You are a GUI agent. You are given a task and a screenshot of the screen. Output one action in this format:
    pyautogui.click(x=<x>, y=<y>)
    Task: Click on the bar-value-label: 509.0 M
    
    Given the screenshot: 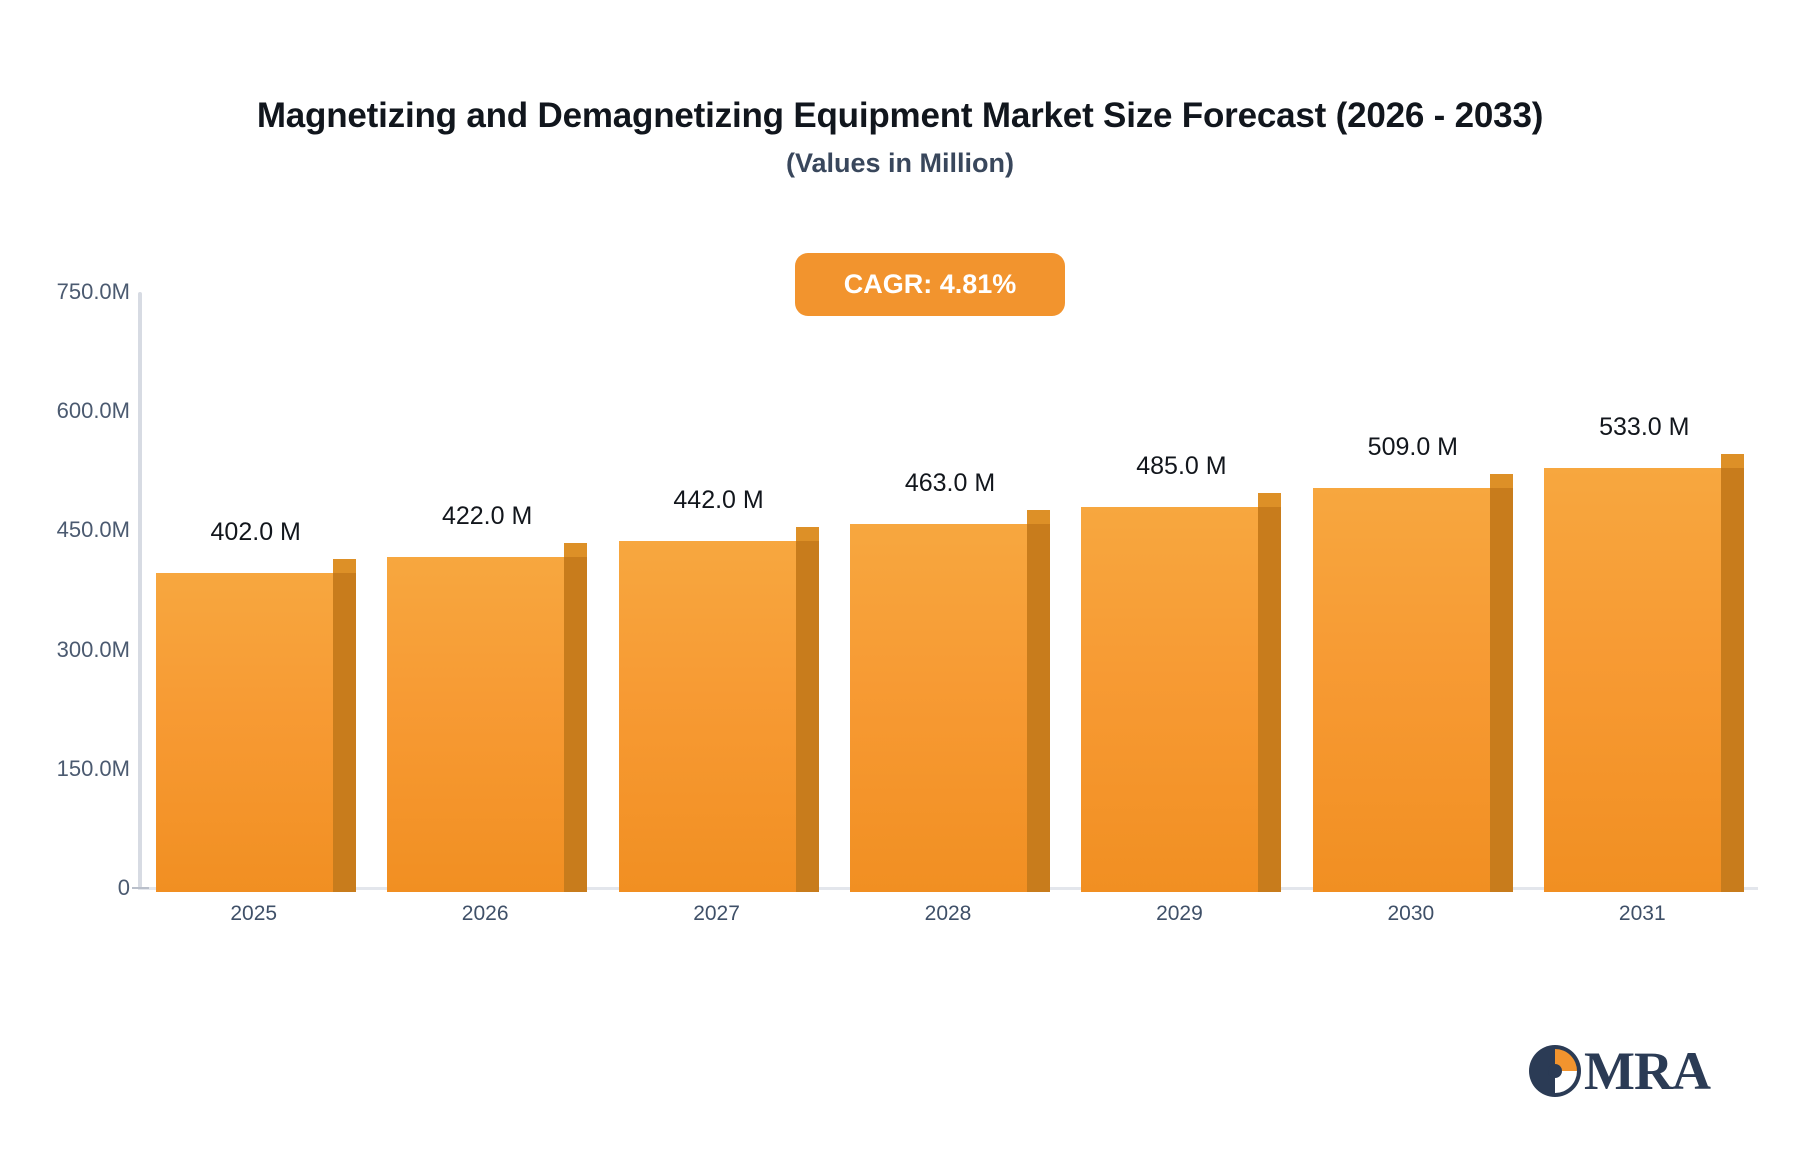 What is the action you would take?
    pyautogui.click(x=1413, y=446)
    